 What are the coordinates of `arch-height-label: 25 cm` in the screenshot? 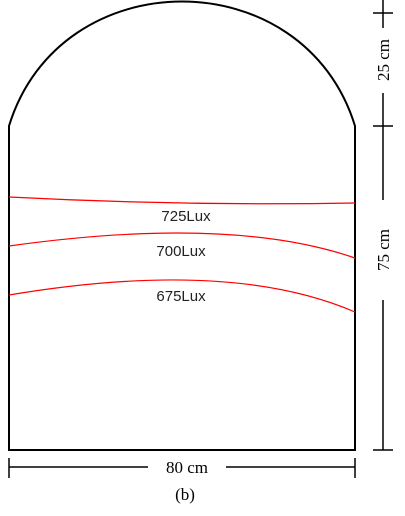 It's located at (383, 60).